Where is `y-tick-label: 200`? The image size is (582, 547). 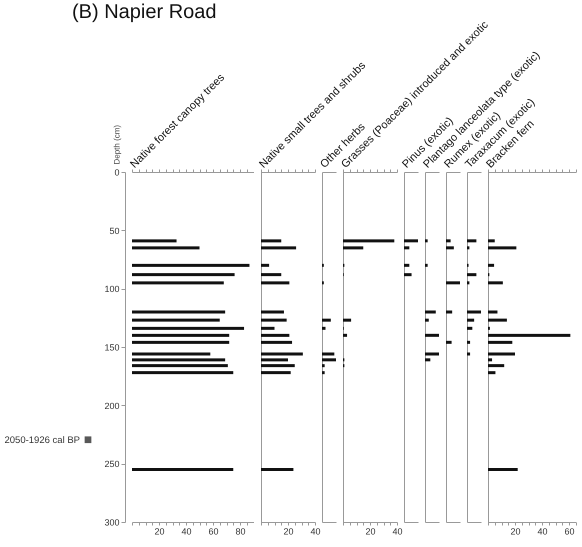
y-tick-label: 200 is located at coordinates (112, 405).